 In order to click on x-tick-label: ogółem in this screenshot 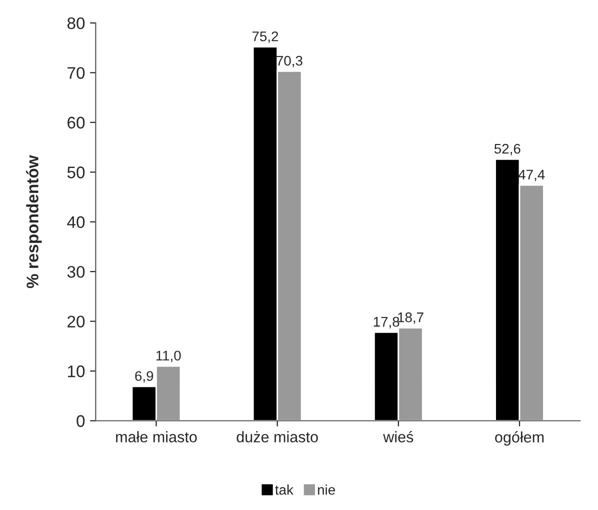, I will do `click(519, 438)`.